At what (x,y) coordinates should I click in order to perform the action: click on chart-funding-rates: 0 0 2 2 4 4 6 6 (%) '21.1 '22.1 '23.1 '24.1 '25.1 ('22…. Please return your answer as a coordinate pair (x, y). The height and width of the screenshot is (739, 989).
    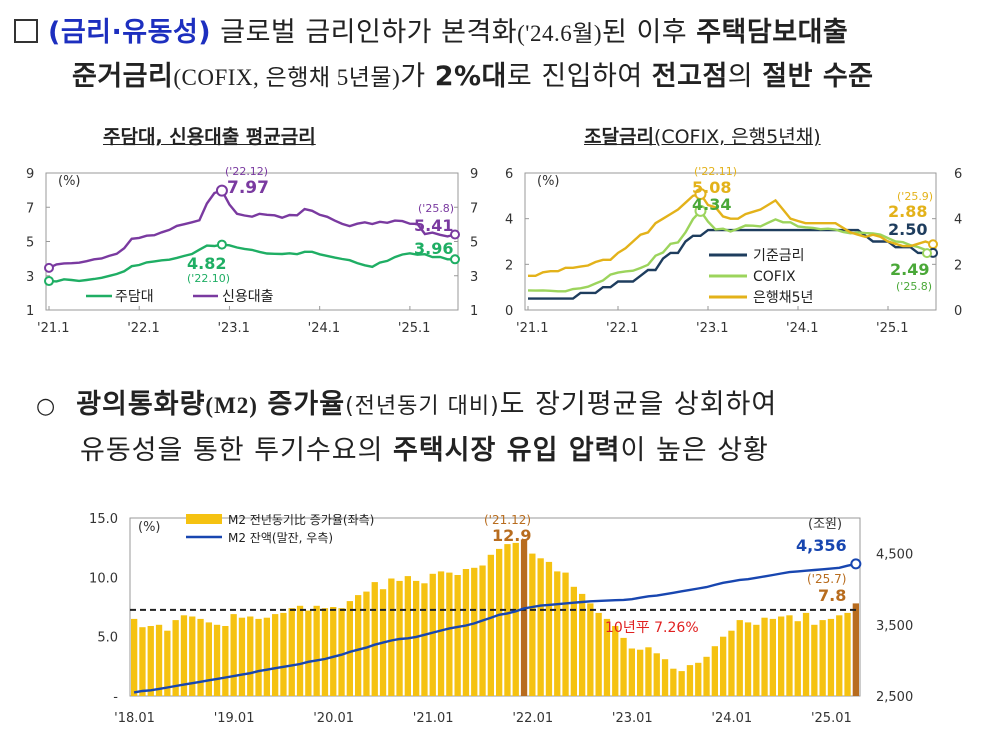
    Looking at the image, I should click on (733, 250).